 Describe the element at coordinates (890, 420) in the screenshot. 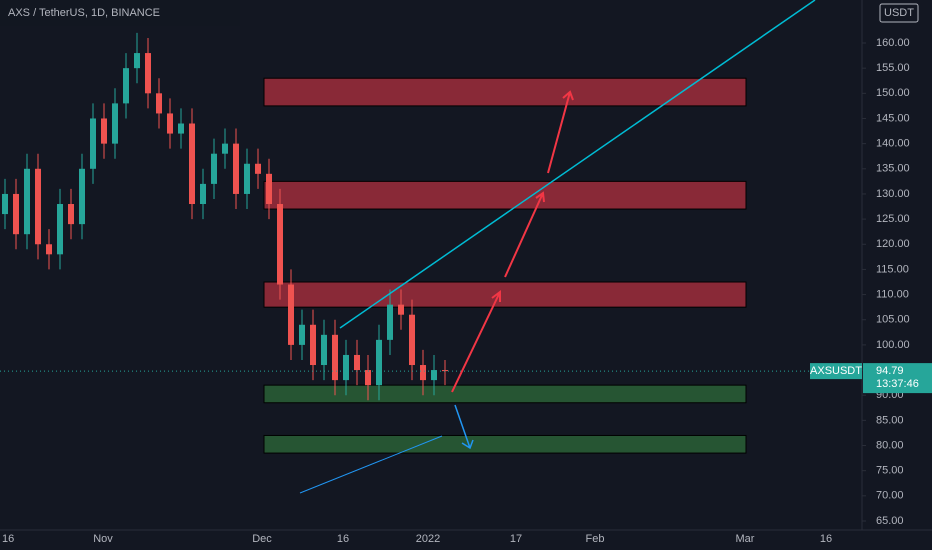

I see `y-tick-label: 85.00` at that location.